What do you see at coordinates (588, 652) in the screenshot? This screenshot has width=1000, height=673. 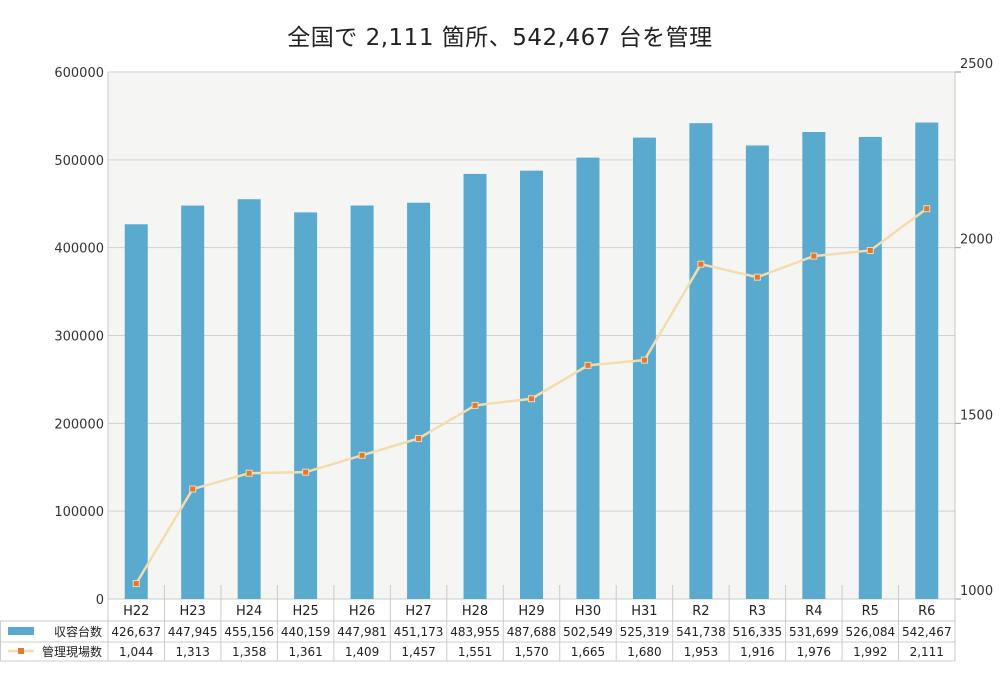 I see `table-value-line: 1,665` at bounding box center [588, 652].